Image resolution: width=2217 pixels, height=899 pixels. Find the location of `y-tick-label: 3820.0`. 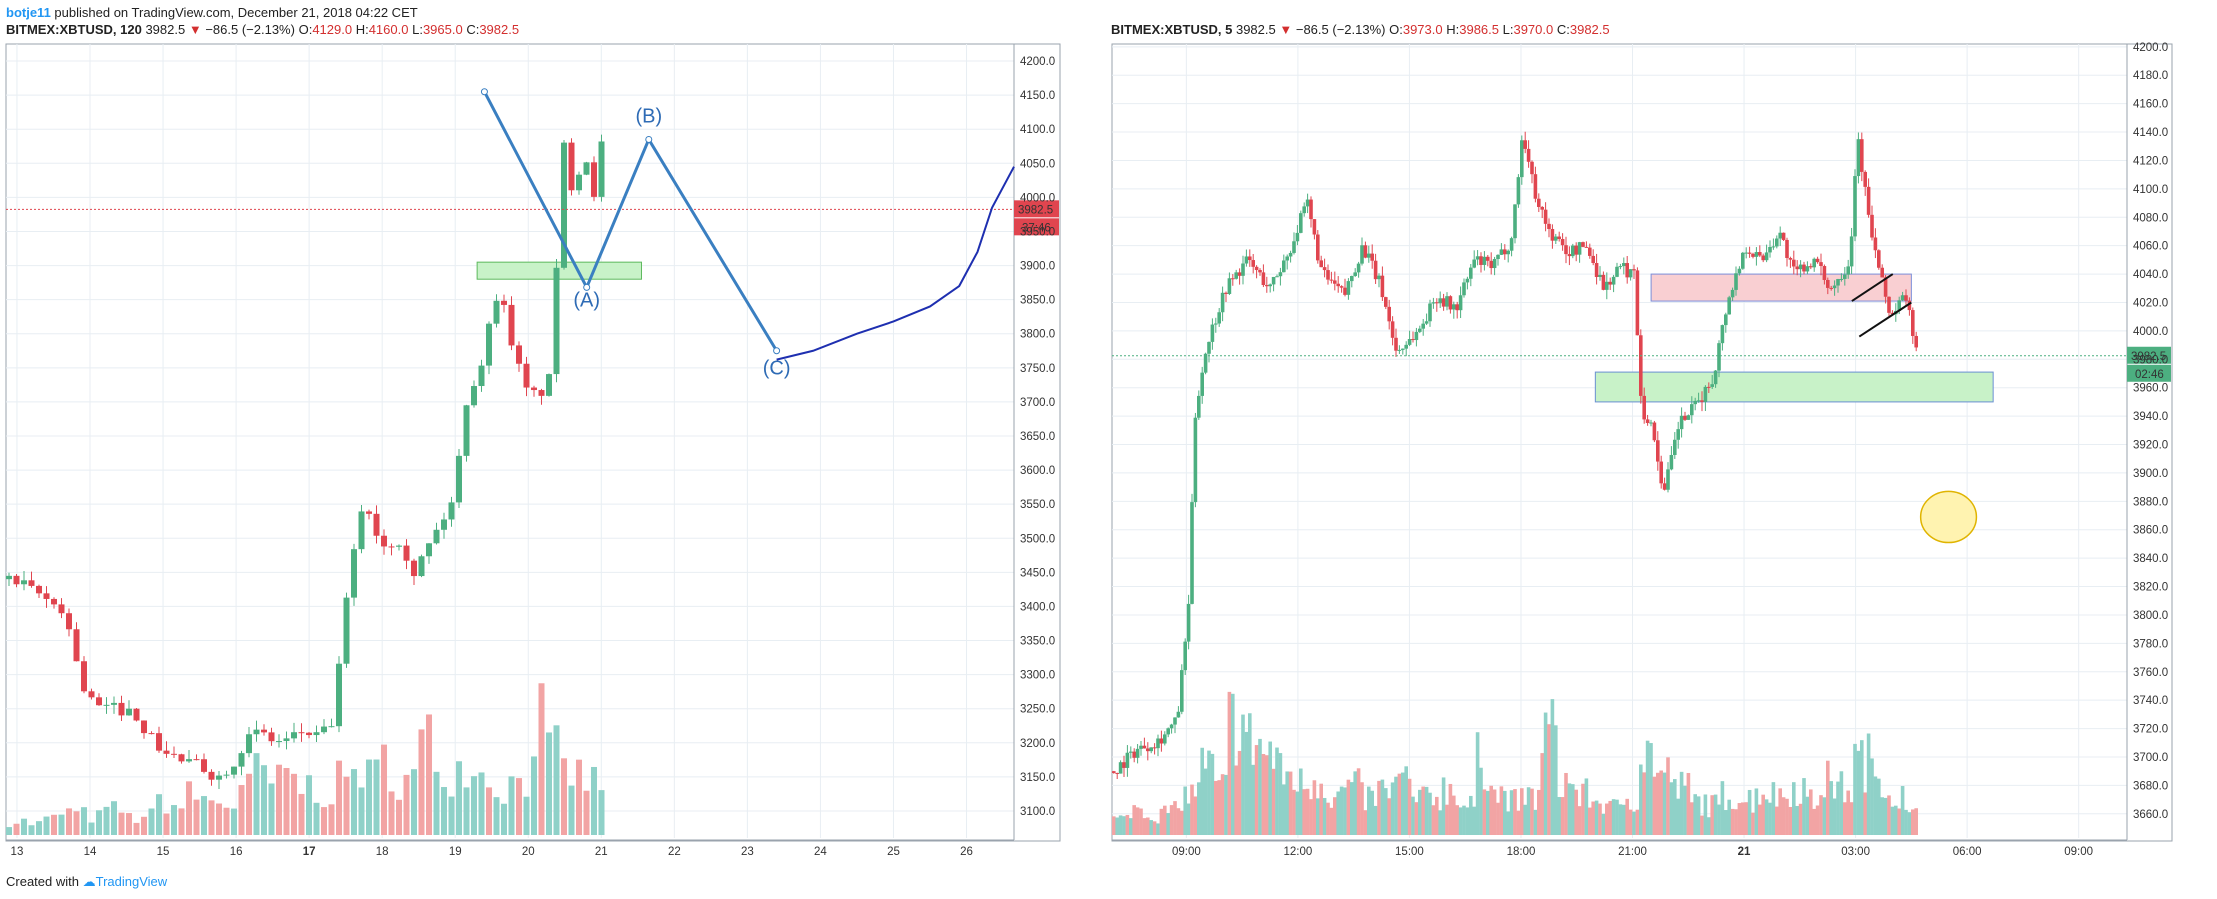

y-tick-label: 3820.0 is located at coordinates (2150, 588).